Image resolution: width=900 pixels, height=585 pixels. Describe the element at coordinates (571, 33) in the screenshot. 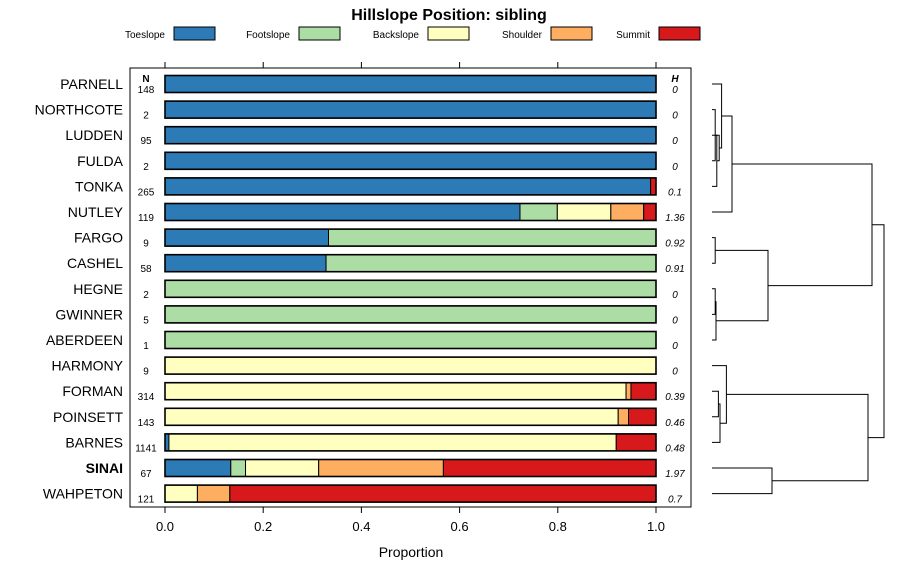

I see `legend-swatch-shoulder` at that location.